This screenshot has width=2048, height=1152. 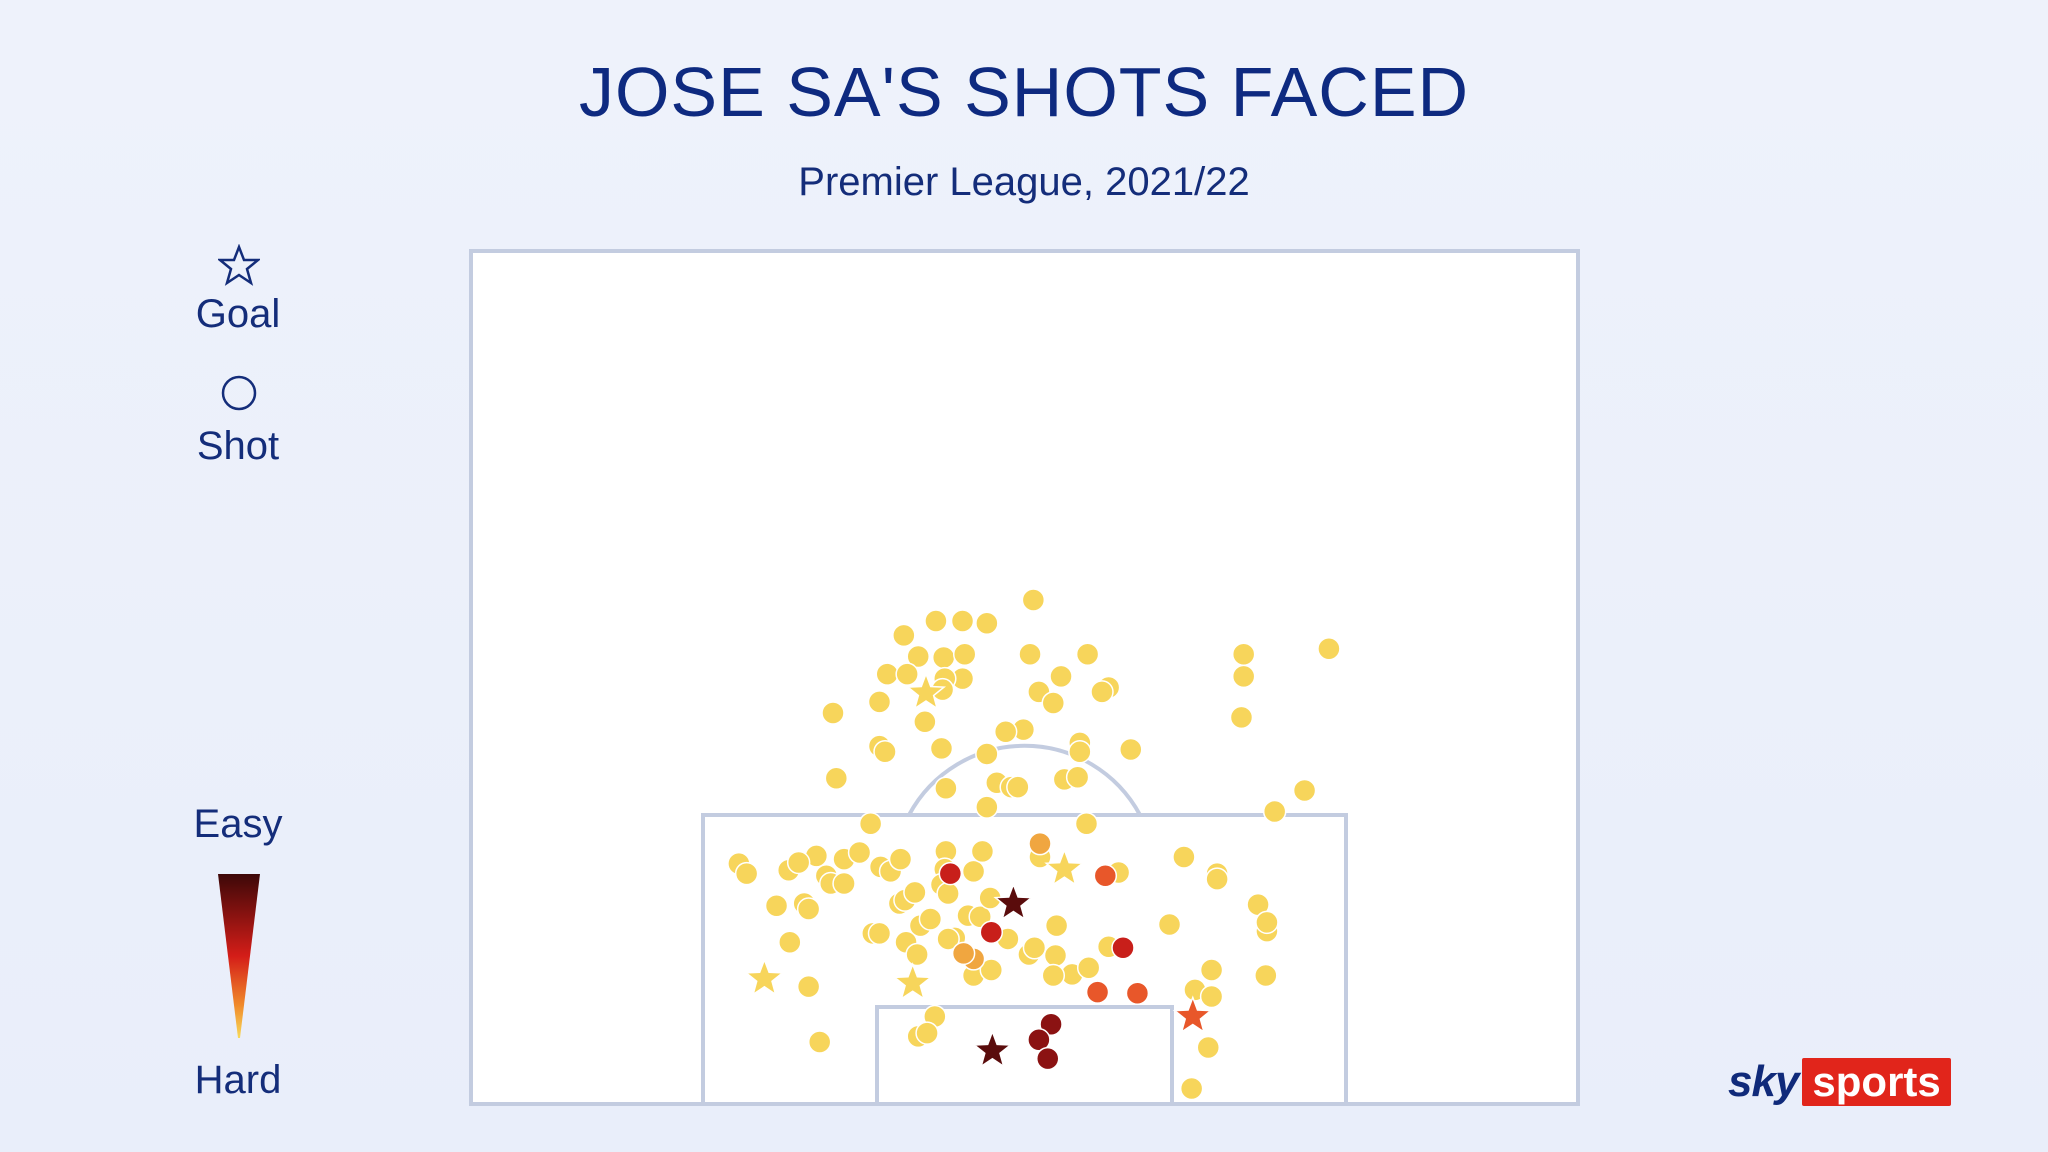 What do you see at coordinates (1839, 1081) in the screenshot?
I see `sky-sports-logo: sky sports` at bounding box center [1839, 1081].